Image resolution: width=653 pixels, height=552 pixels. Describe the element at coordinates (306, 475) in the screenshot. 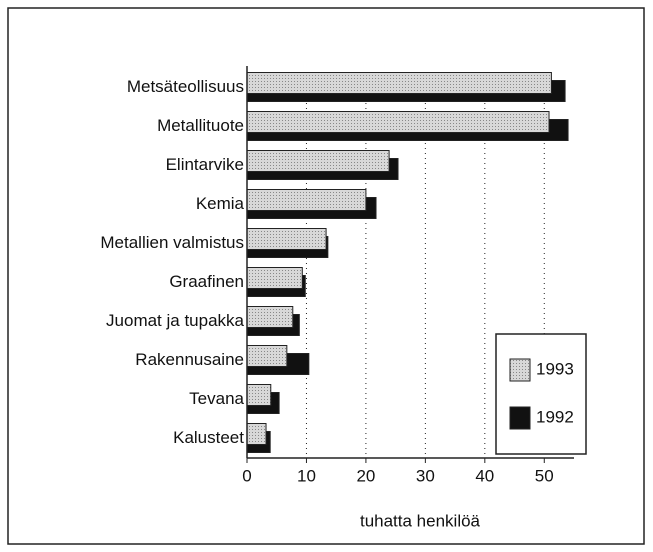

I see `x-tick-label: 10` at that location.